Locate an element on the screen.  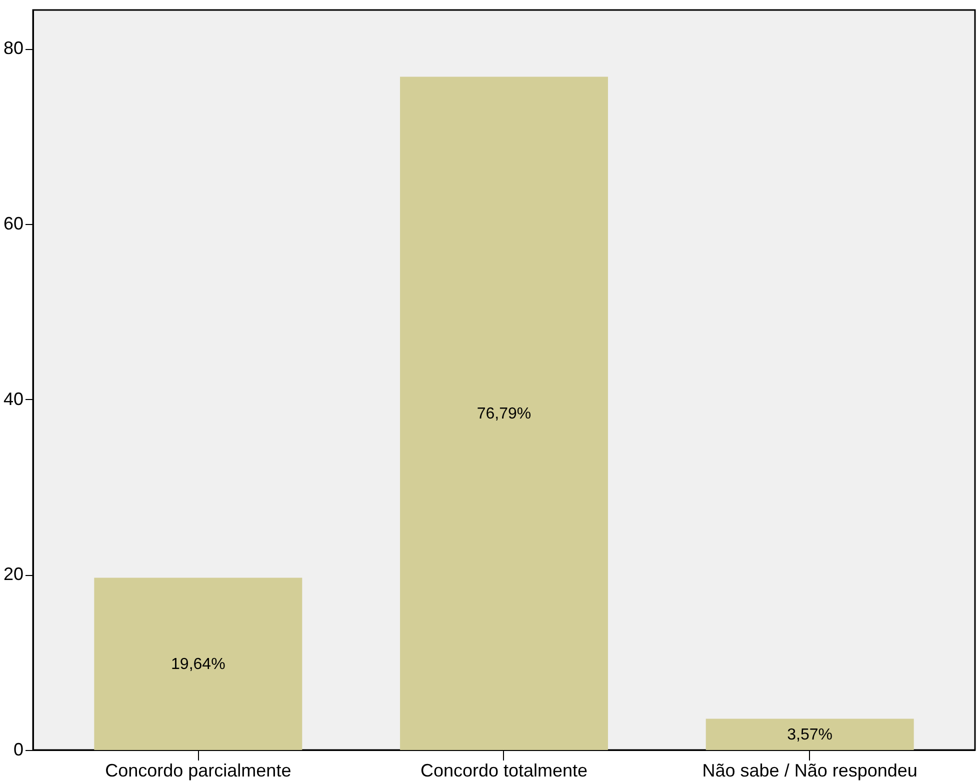
y-tick-label: 0 is located at coordinates (18, 750).